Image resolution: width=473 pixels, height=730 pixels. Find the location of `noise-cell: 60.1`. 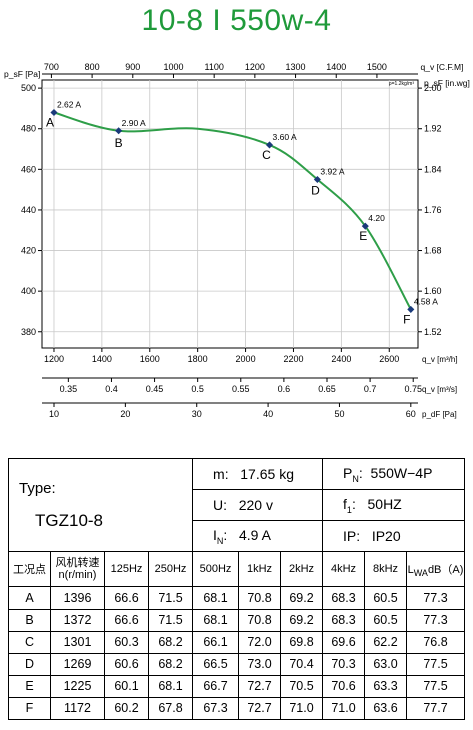

noise-cell: 60.1 is located at coordinates (126, 686).